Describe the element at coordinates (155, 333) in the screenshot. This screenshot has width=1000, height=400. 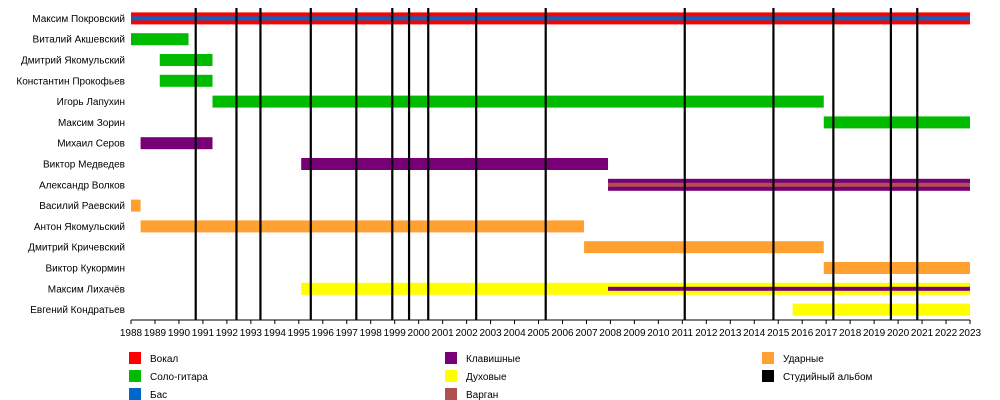
I see `x-tick-label: 1989` at that location.